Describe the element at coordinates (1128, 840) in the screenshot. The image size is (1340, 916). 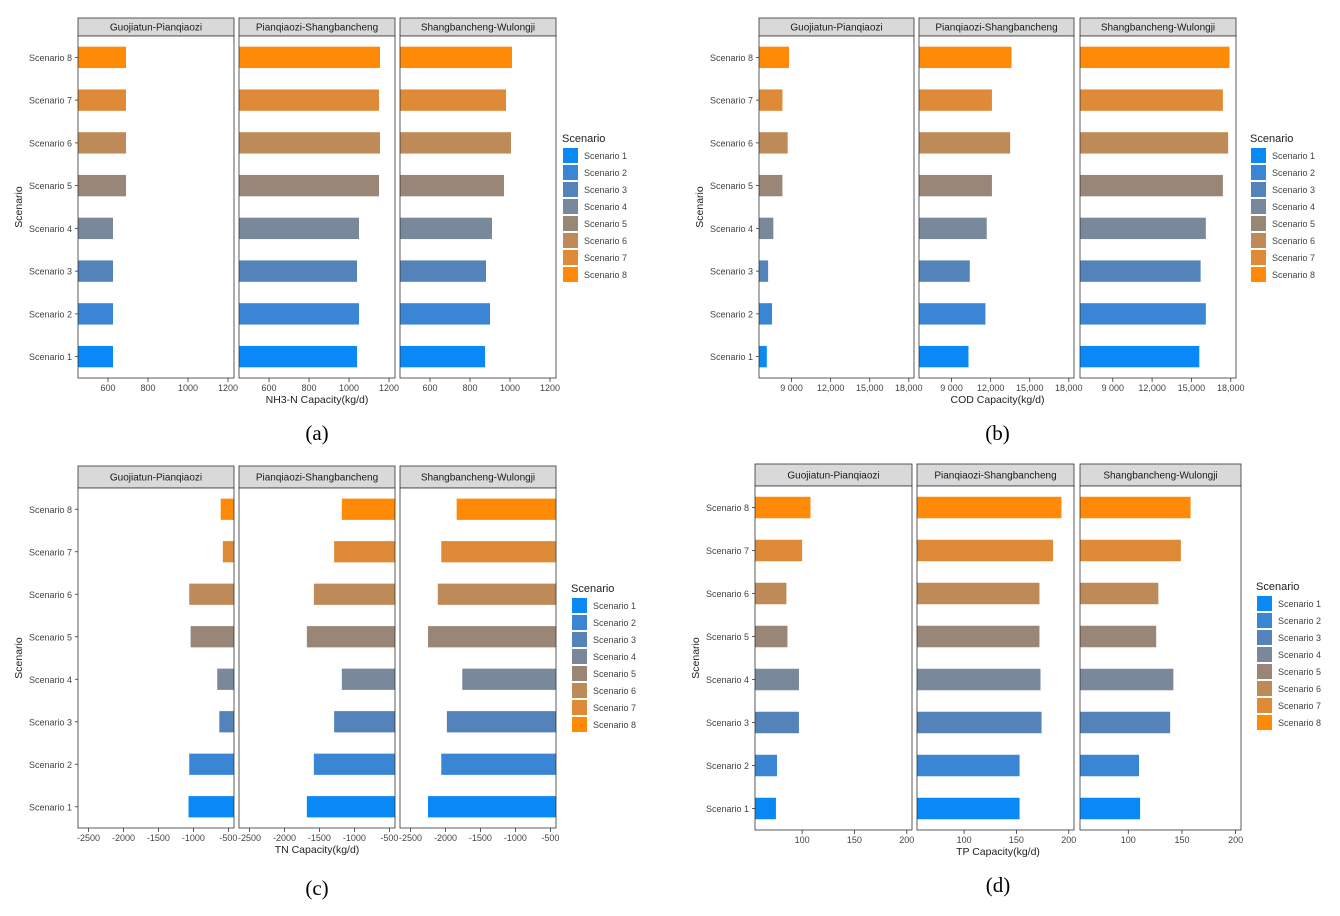
I see `x-tick-label: 100` at that location.